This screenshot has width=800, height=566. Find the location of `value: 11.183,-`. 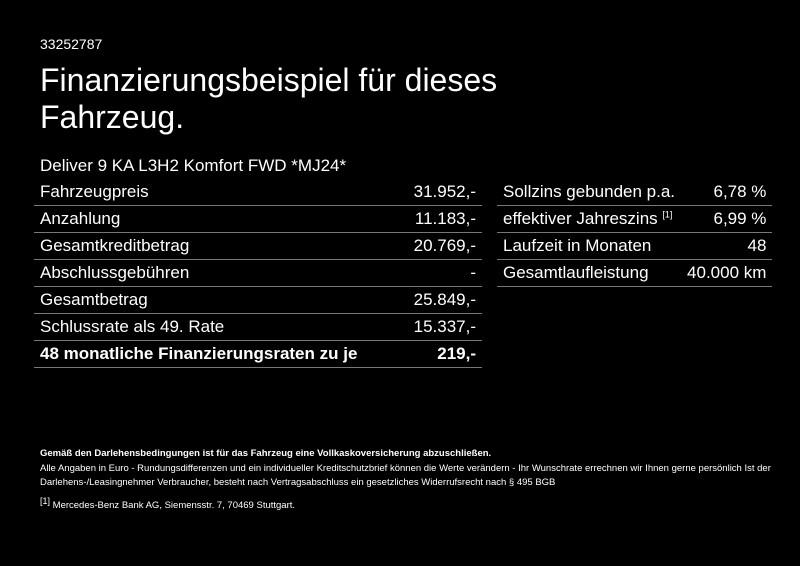

value: 11.183,- is located at coordinates (440, 219).